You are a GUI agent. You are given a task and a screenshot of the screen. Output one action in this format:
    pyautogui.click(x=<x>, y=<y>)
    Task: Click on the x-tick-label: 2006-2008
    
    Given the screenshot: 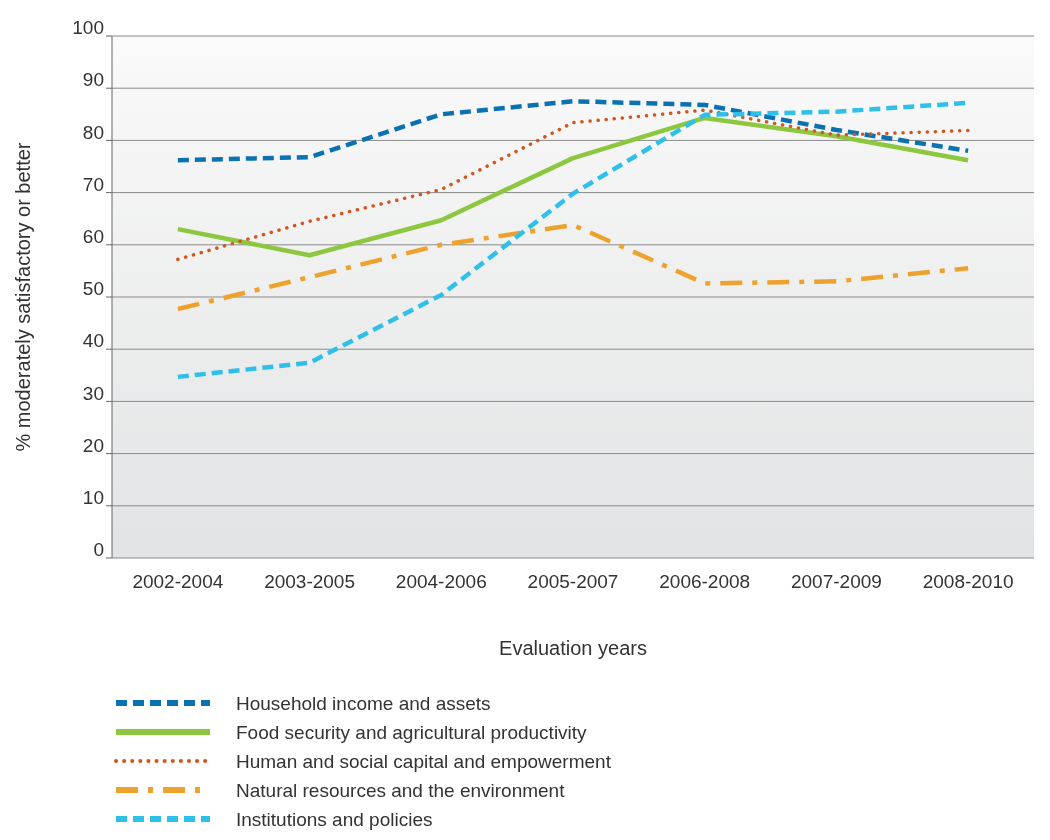 What is the action you would take?
    pyautogui.click(x=705, y=581)
    